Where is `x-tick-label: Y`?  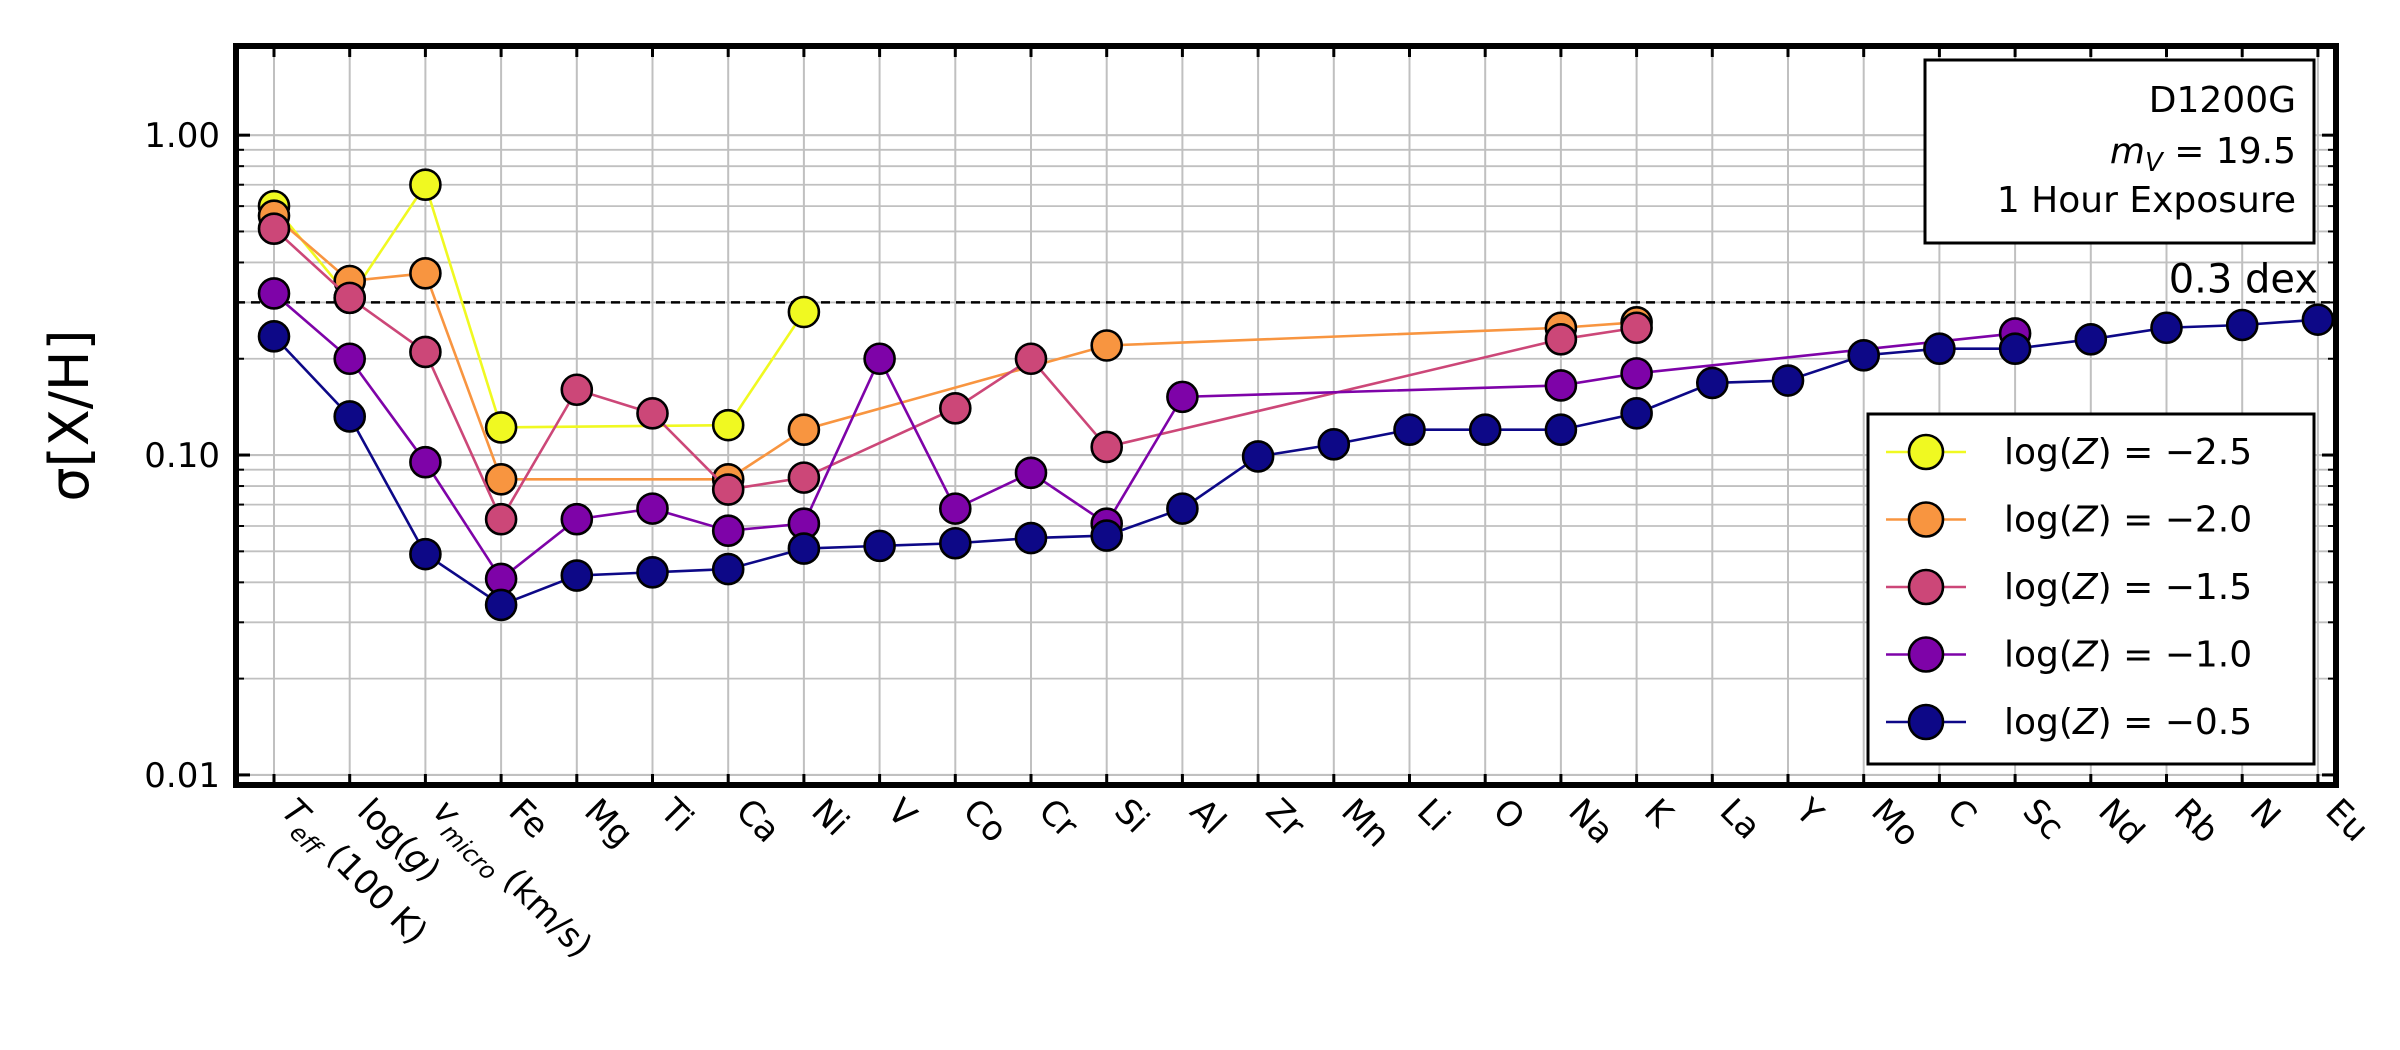
x-tick-label: Y is located at coordinates (1809, 812).